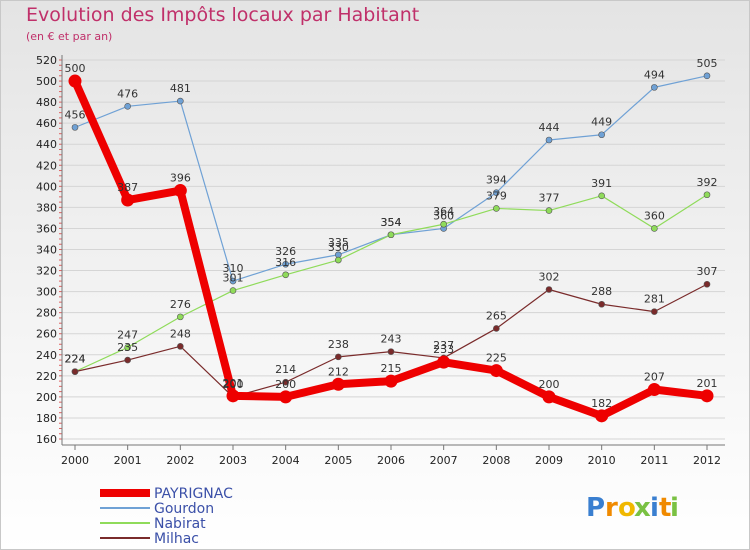 Image resolution: width=750 pixels, height=550 pixels. What do you see at coordinates (285, 369) in the screenshot?
I see `data-label: 214` at bounding box center [285, 369].